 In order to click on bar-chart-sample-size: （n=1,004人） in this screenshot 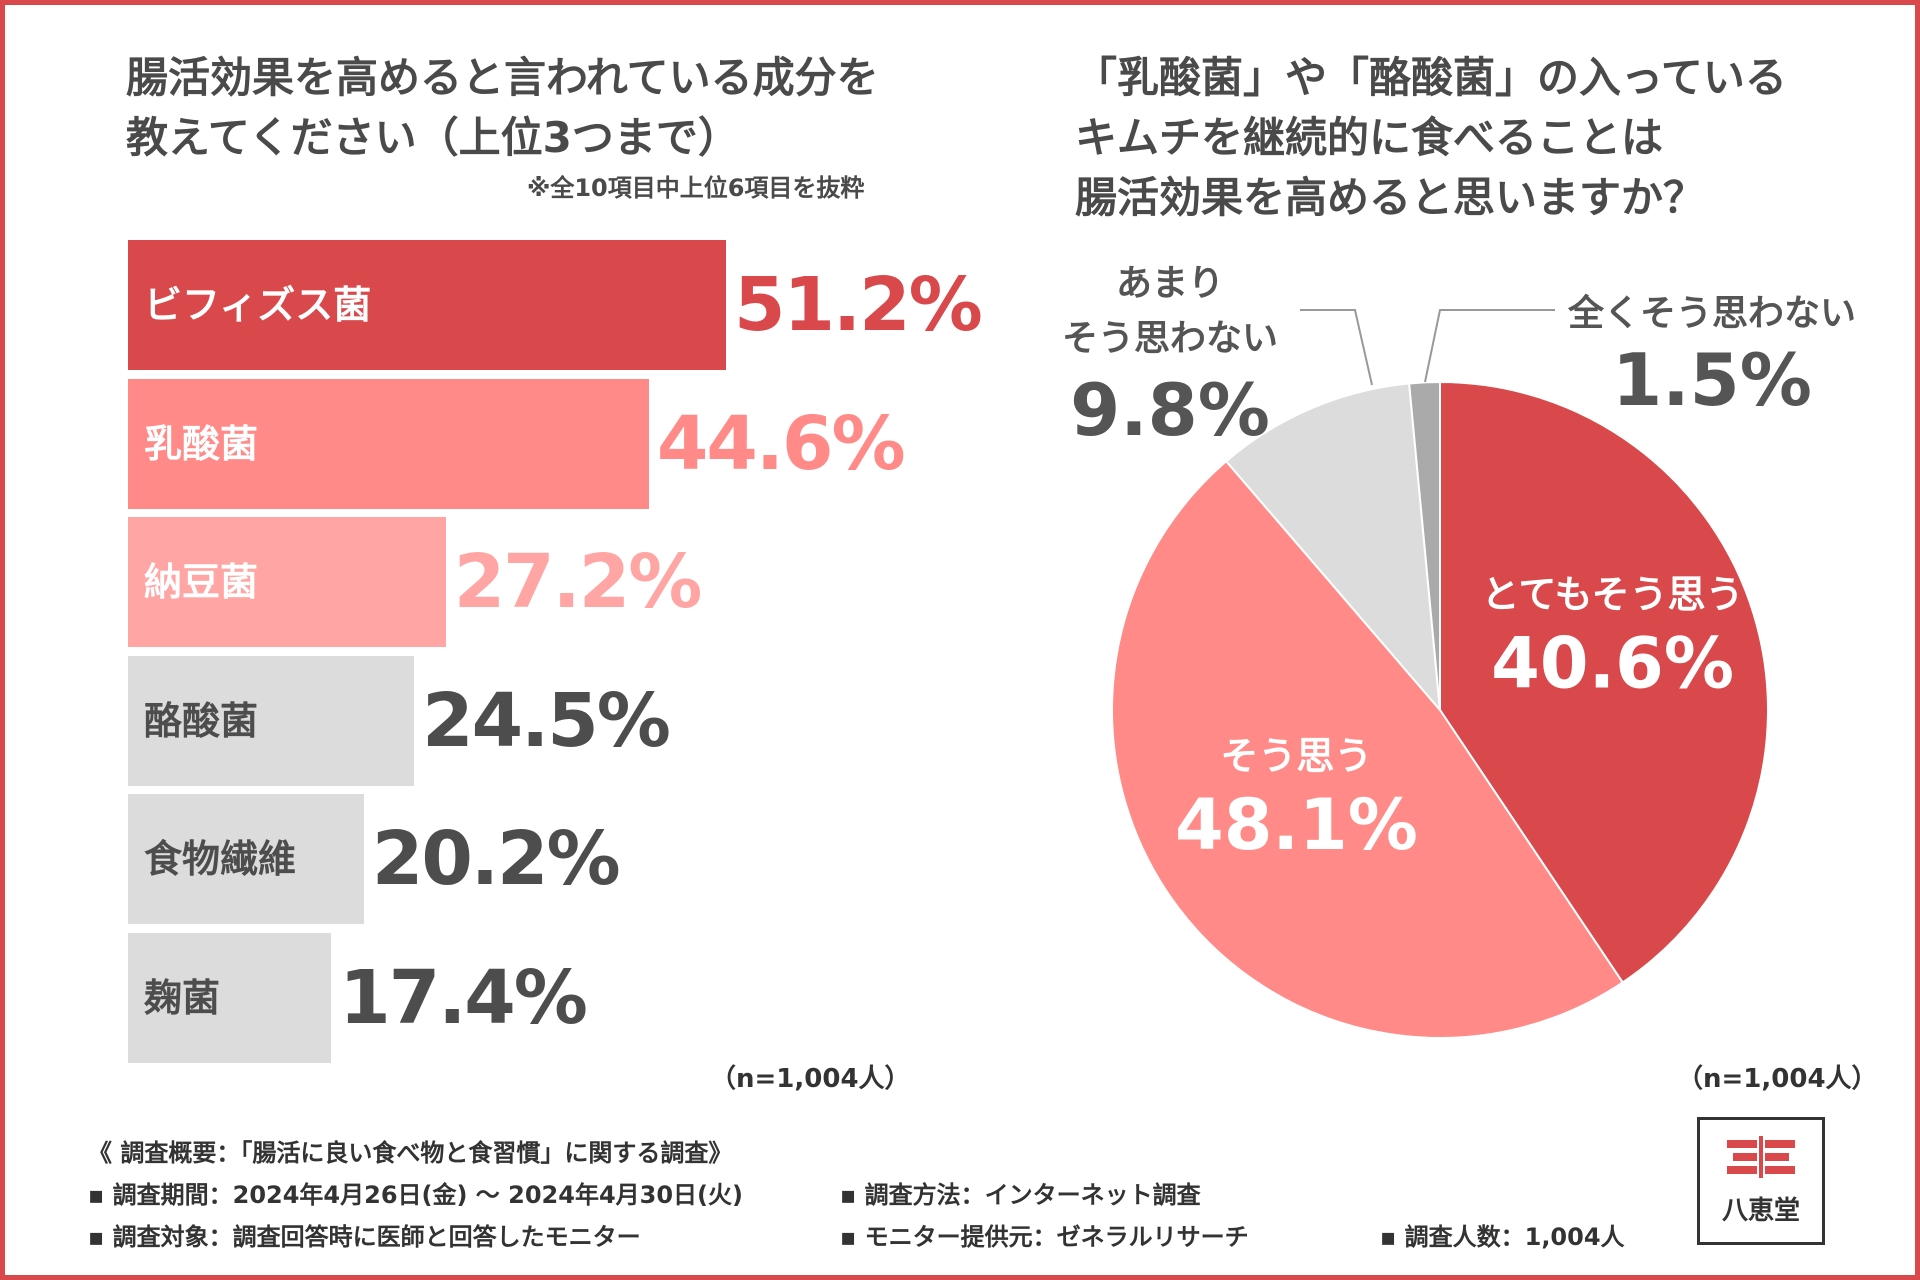, I will do `click(810, 1079)`.